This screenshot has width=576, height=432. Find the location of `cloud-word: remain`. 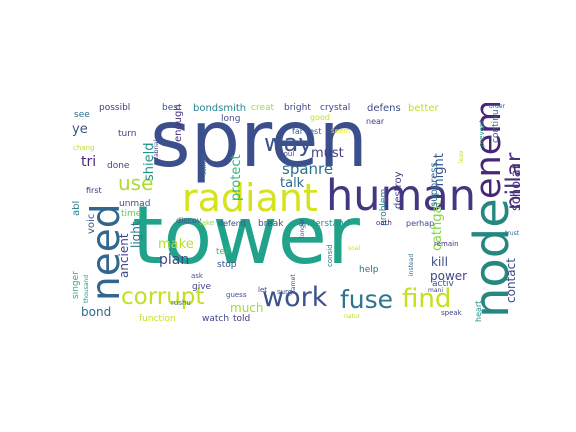

cloud-word: remain is located at coordinates (446, 244).